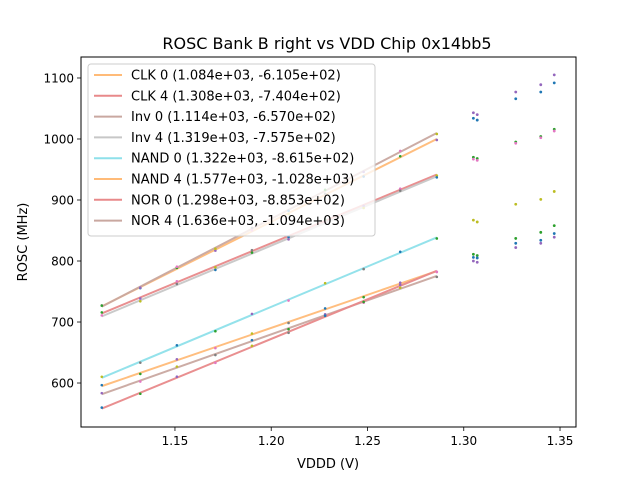 This screenshot has width=640, height=480. What do you see at coordinates (62, 200) in the screenshot?
I see `y-tick-label: 900` at bounding box center [62, 200].